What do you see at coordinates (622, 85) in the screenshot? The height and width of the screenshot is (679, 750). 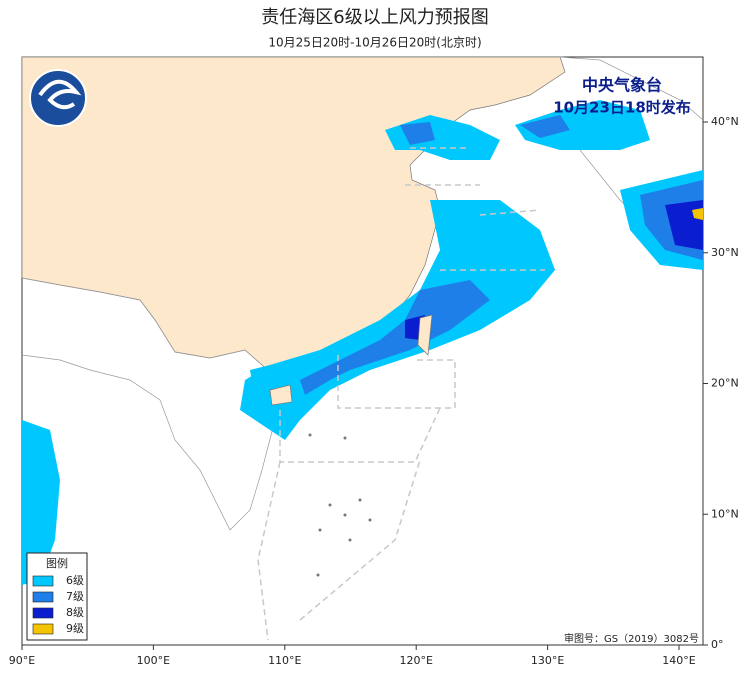 I see `issuer-agency: 中央气象台` at bounding box center [622, 85].